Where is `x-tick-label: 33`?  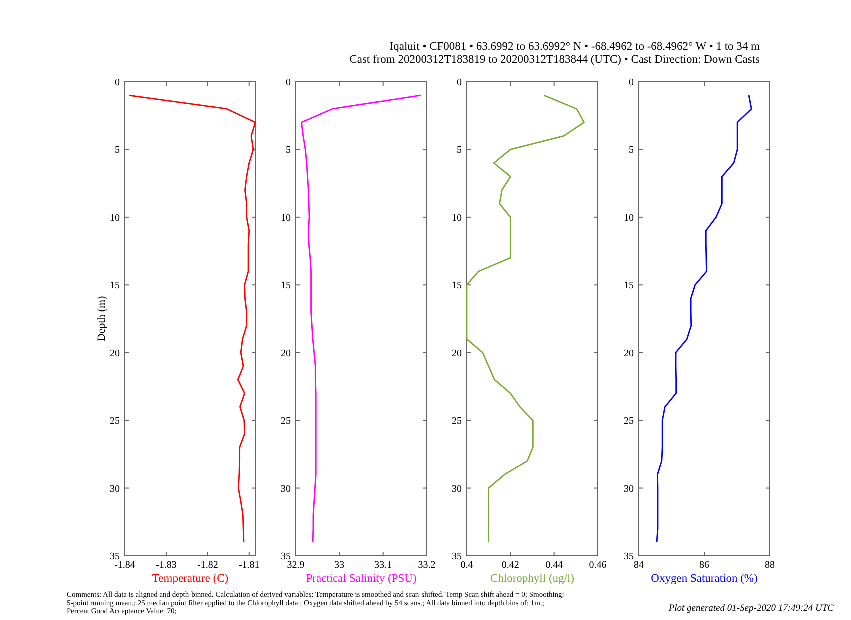
x-tick-label: 33 is located at coordinates (339, 565).